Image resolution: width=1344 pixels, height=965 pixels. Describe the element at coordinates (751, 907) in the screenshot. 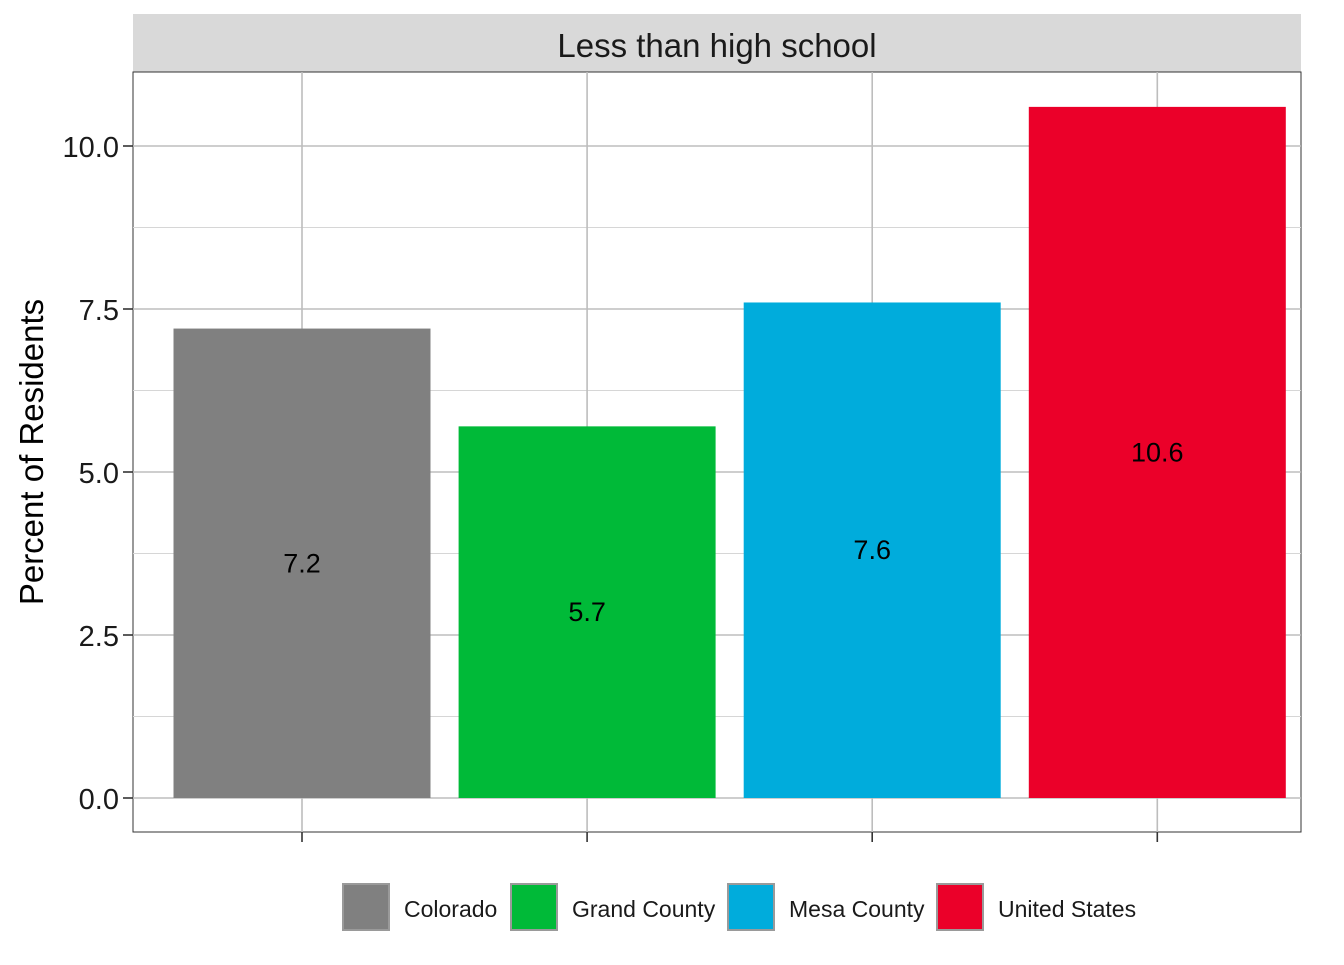

I see `legend-key-mesa-county` at that location.